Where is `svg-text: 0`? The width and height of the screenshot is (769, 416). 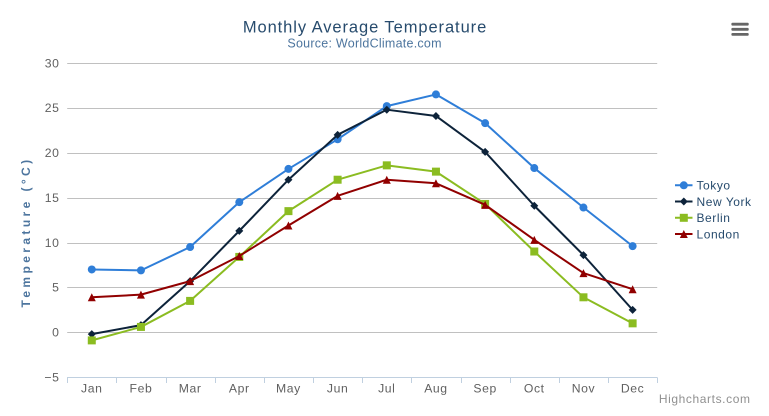
svg-text: 0 is located at coordinates (55, 333).